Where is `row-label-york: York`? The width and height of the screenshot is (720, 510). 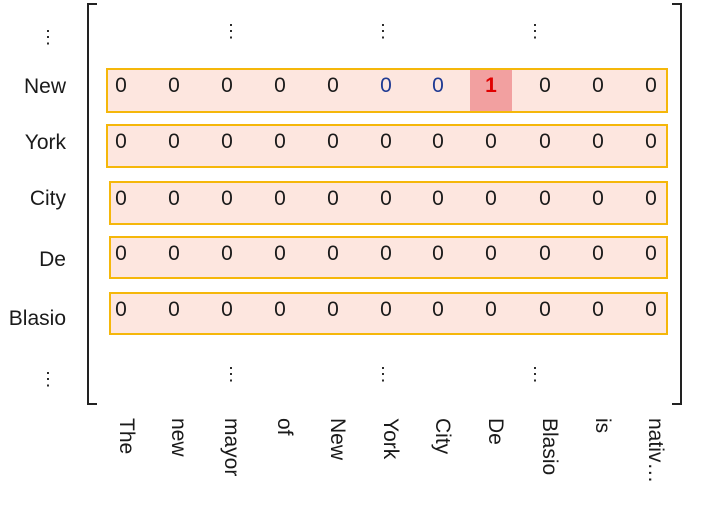 row-label-york: York is located at coordinates (45, 142).